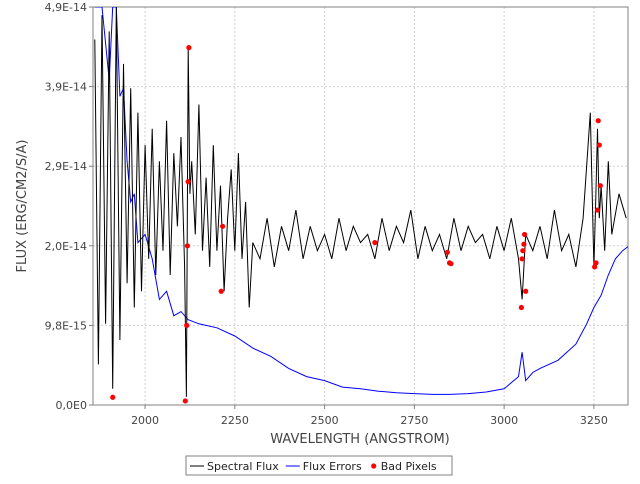 Image resolution: width=640 pixels, height=484 pixels. I want to click on x-tick-label: 3250, so click(594, 420).